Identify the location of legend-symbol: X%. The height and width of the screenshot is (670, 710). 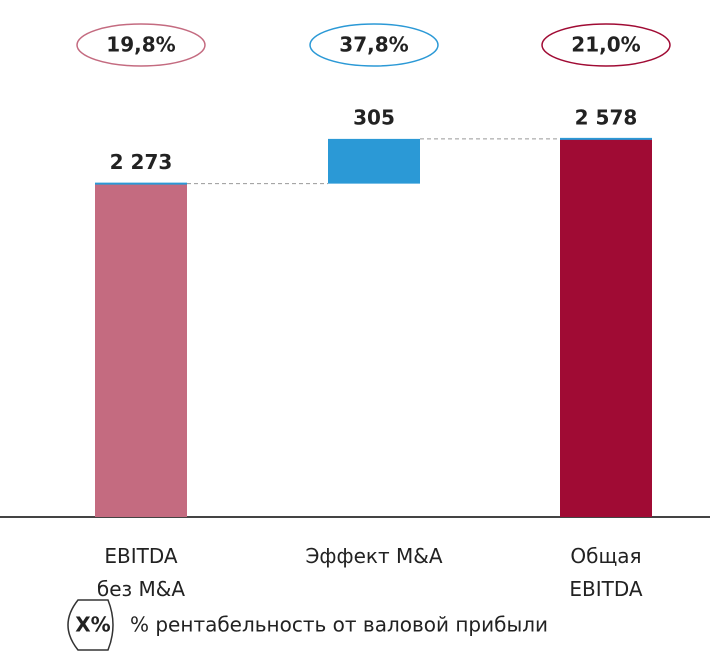
(92, 625).